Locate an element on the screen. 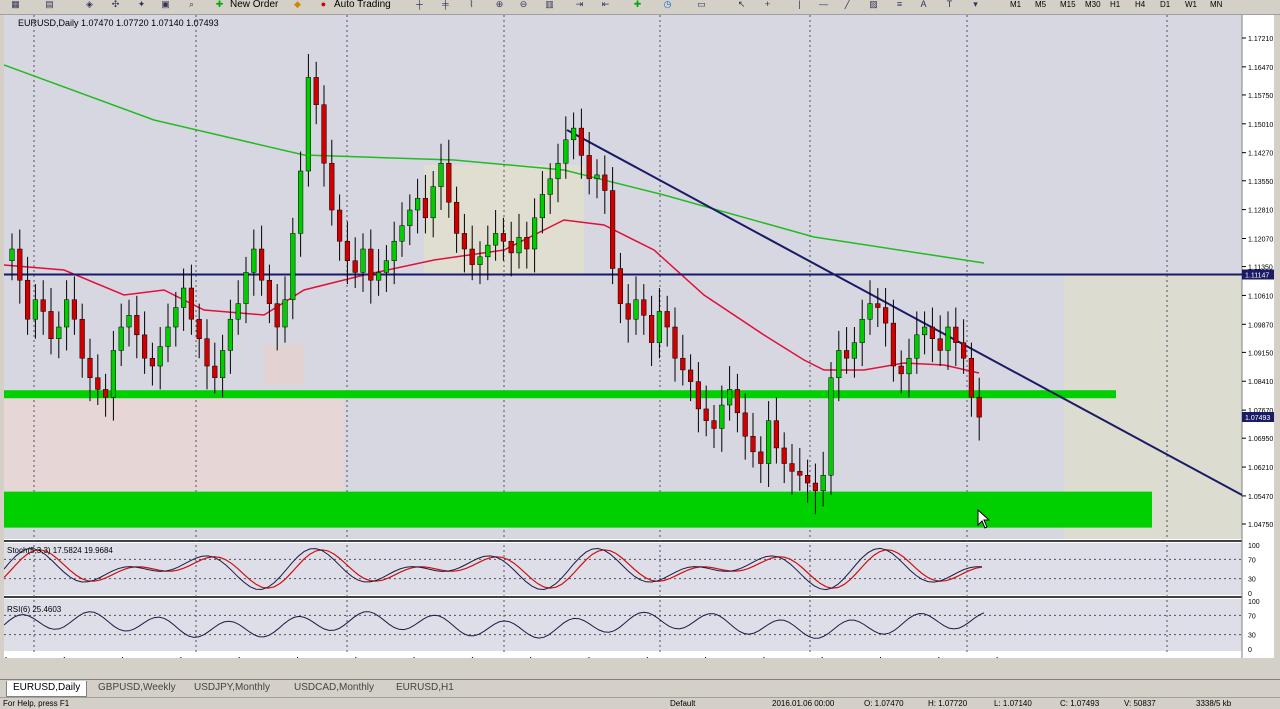 The width and height of the screenshot is (1280, 709). timeframe-h1-button: H1 is located at coordinates (1115, 4).